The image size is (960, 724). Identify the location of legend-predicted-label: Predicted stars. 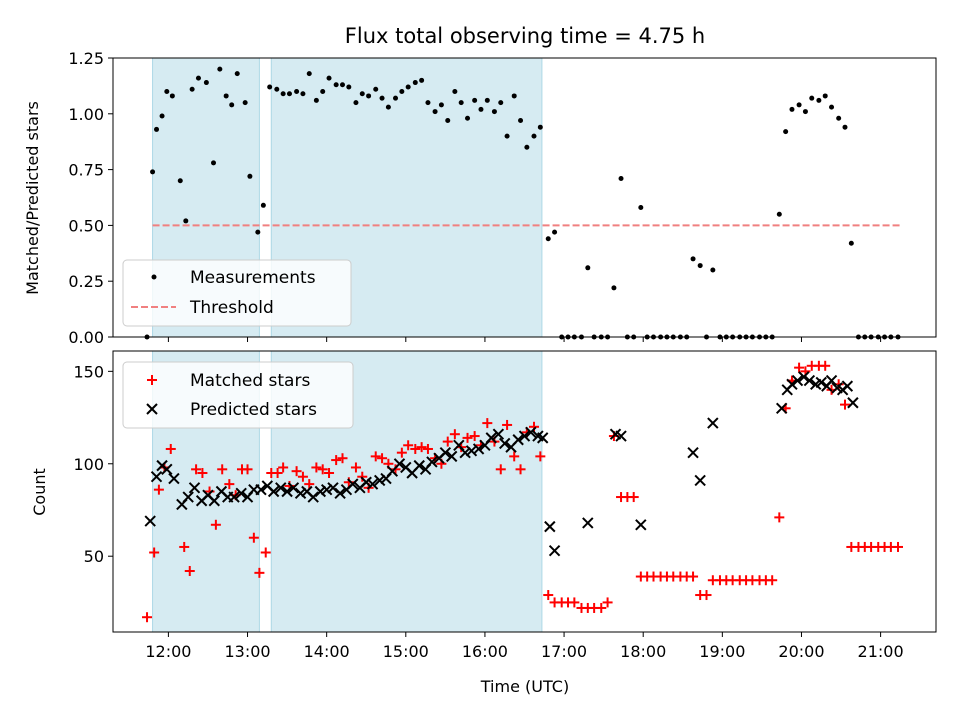
(253, 410).